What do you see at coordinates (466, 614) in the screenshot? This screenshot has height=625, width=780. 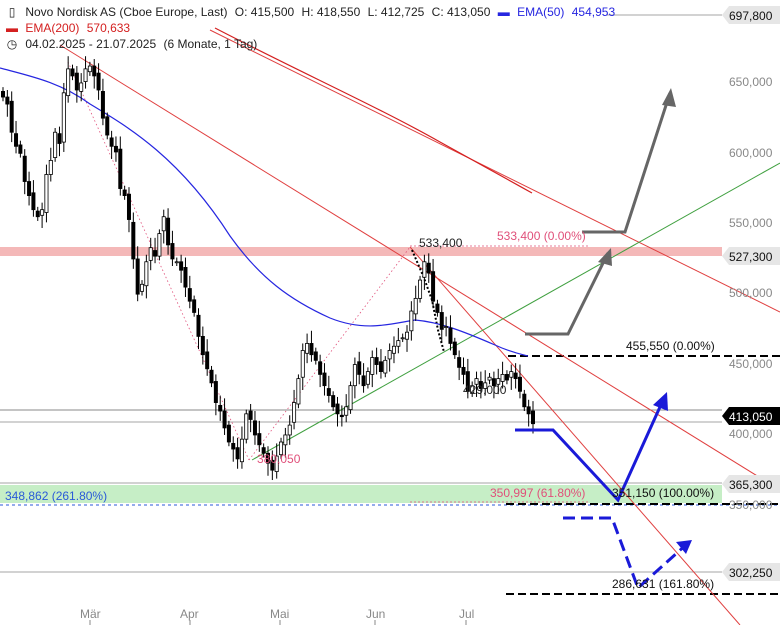 I see `x-tick-label: Jul` at bounding box center [466, 614].